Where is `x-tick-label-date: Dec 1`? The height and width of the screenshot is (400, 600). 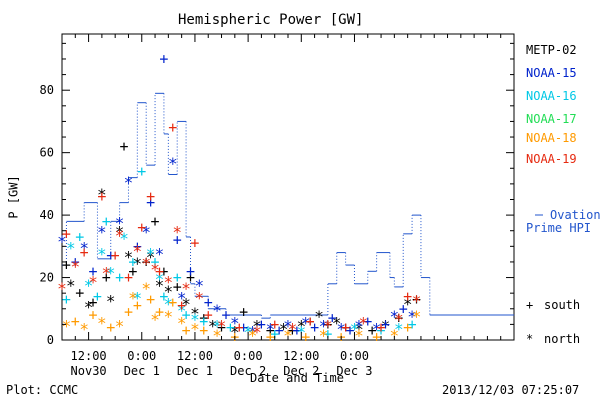
x-tick-label-date: Dec 1 is located at coordinates (142, 371).